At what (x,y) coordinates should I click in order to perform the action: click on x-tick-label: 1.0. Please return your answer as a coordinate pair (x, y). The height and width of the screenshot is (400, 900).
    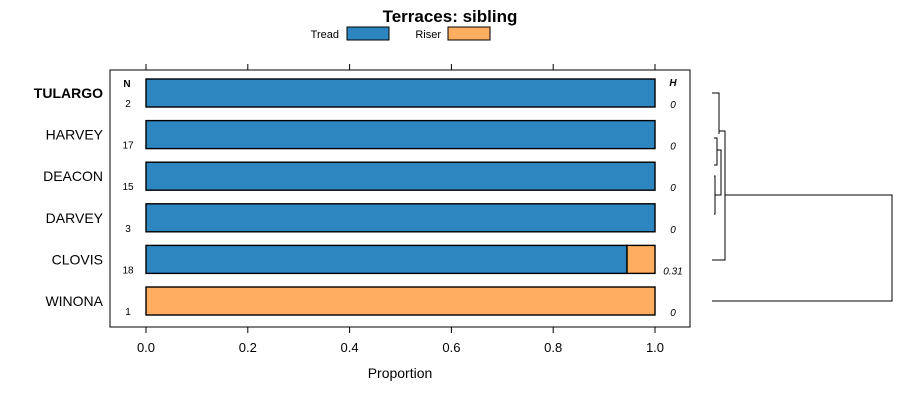
    Looking at the image, I should click on (655, 347).